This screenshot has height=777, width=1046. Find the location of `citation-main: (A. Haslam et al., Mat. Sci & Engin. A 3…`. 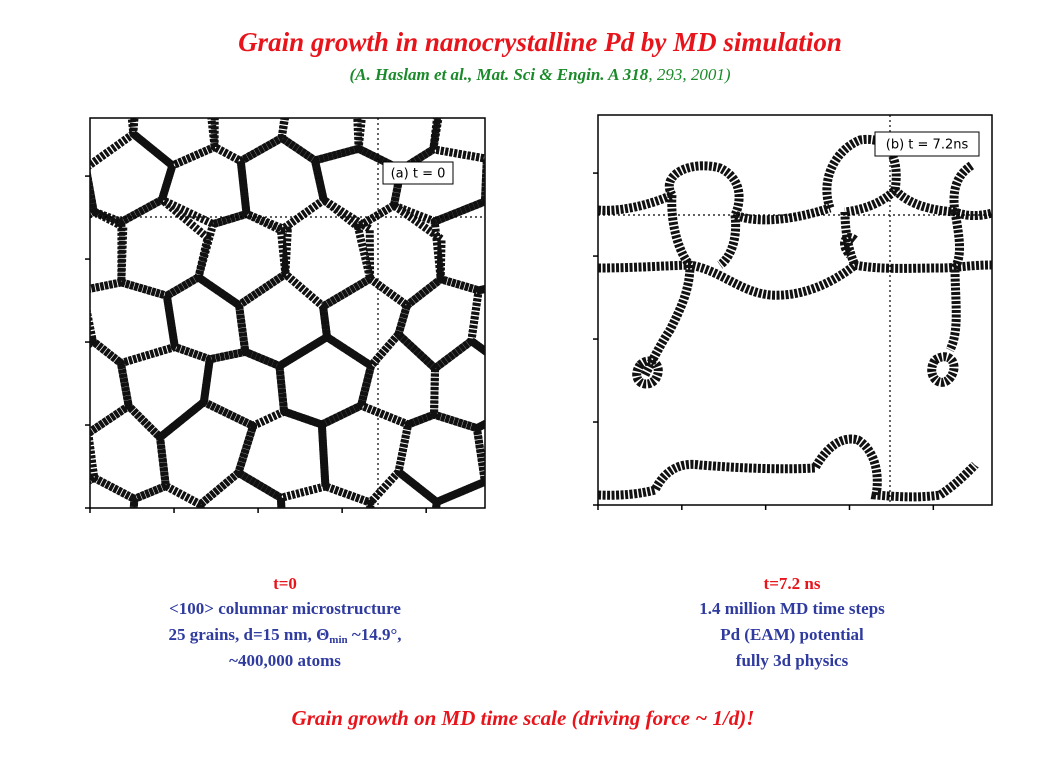

citation-main: (A. Haslam et al., Mat. Sci & Engin. A 3… is located at coordinates (499, 74).